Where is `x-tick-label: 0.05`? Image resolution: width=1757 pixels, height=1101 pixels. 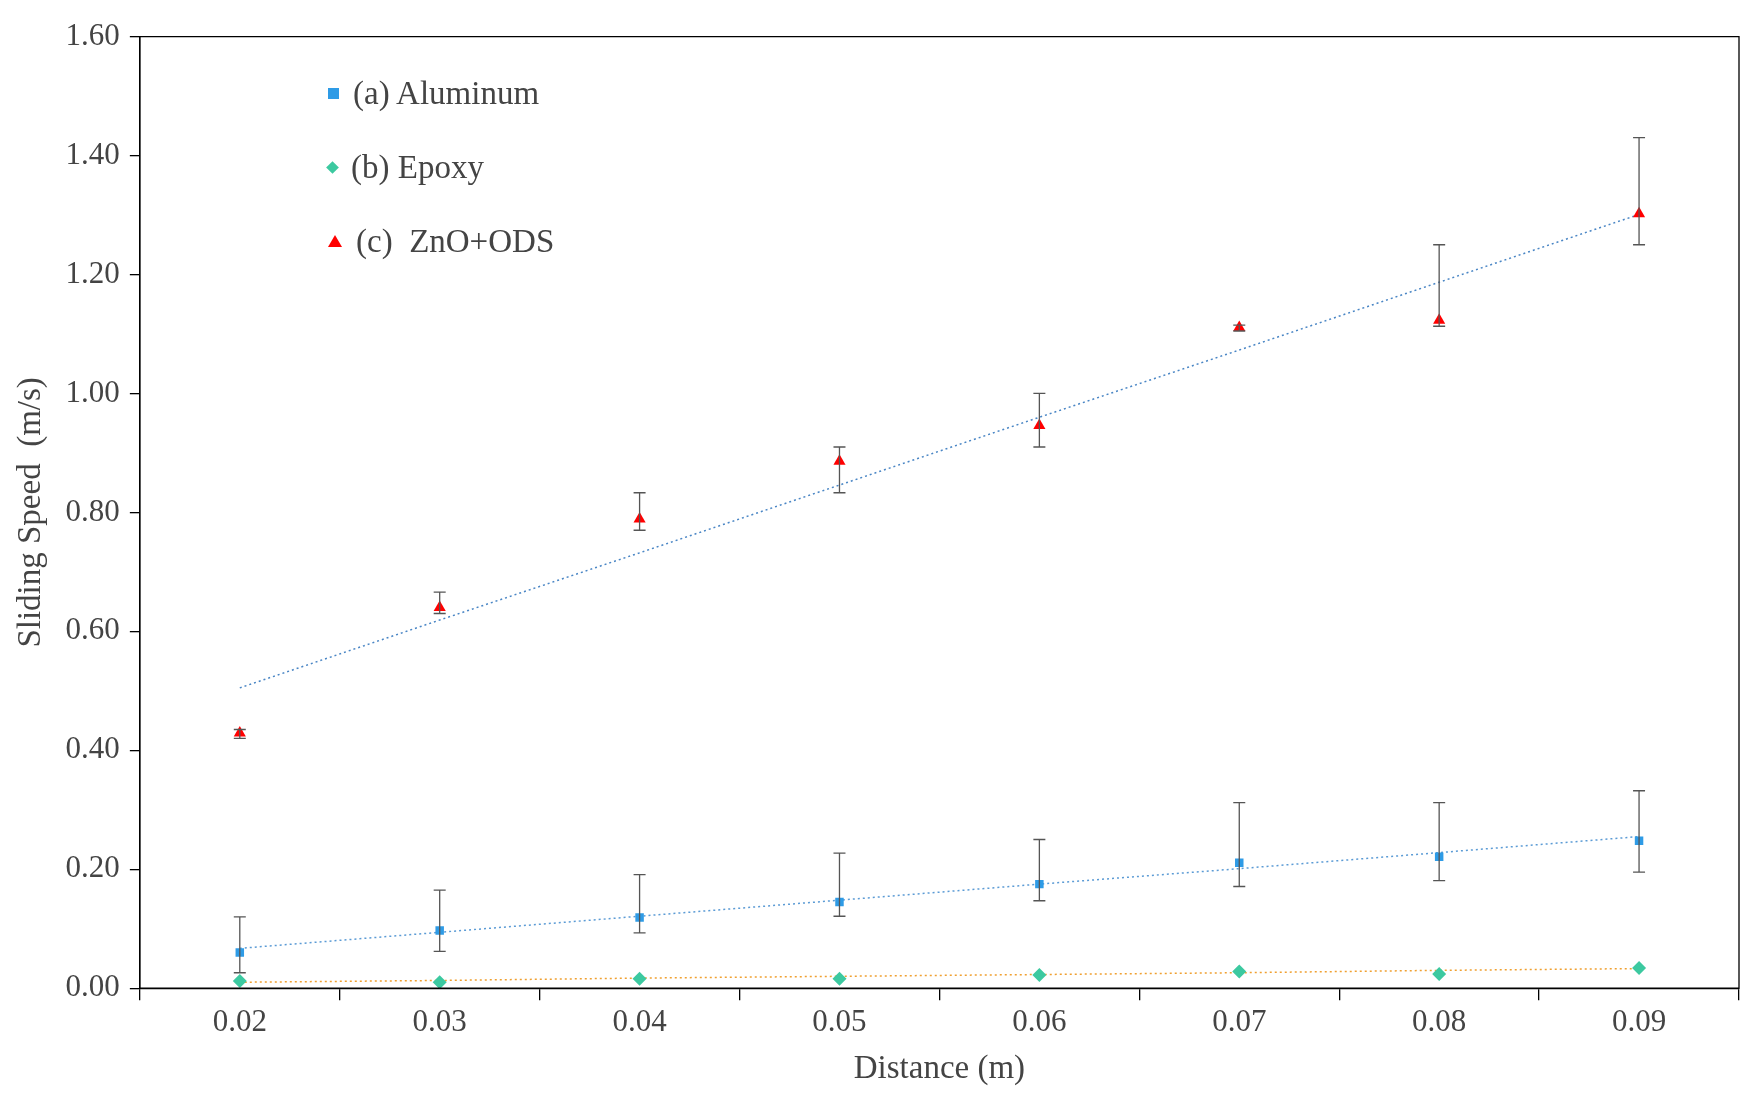
x-tick-label: 0.05 is located at coordinates (839, 1020).